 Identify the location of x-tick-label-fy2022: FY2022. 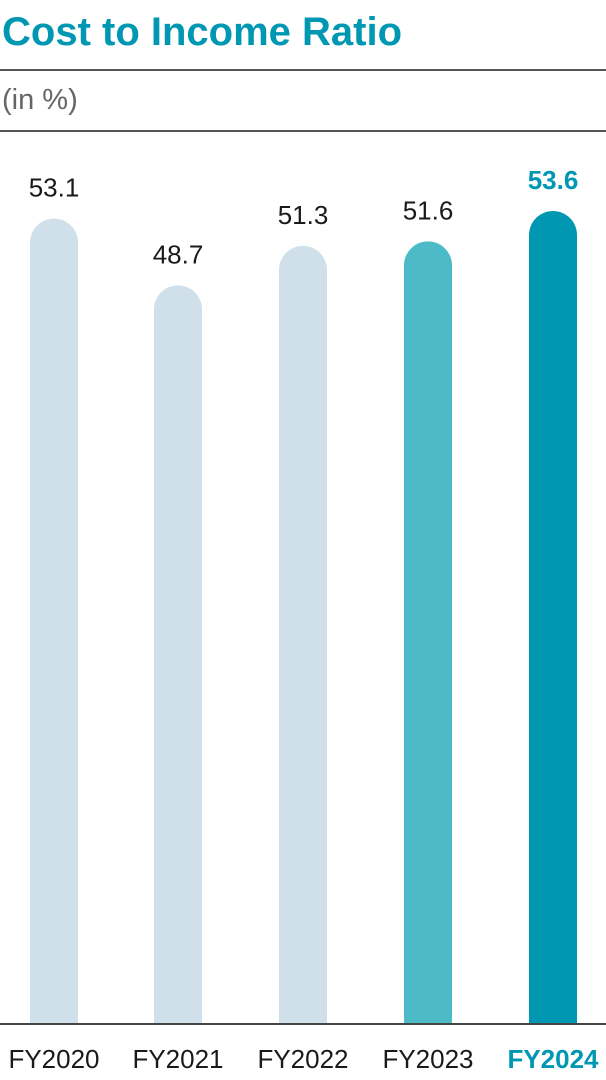
(302, 1059).